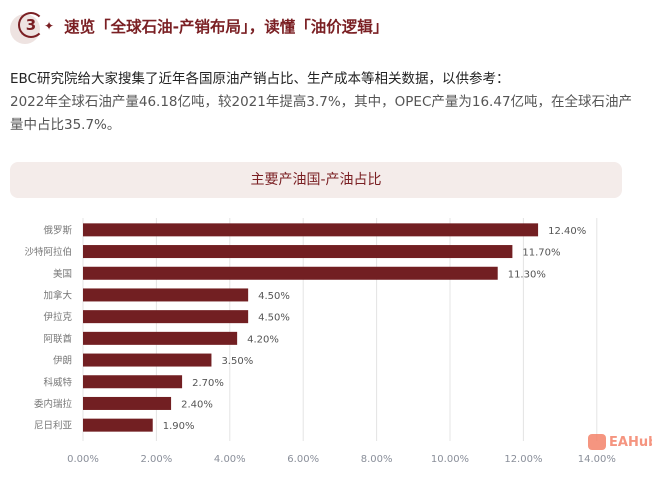 The width and height of the screenshot is (652, 477). Describe the element at coordinates (523, 459) in the screenshot. I see `x-tick-label: 12.00%` at that location.